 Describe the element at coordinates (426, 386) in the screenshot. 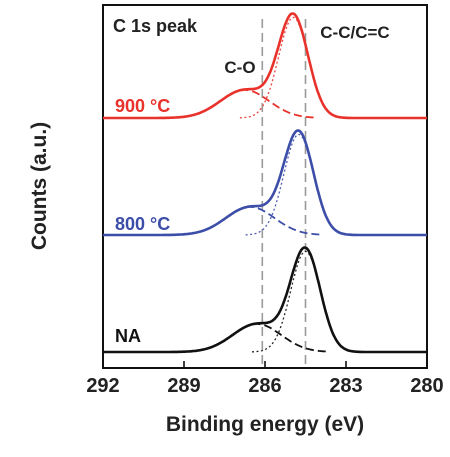

I see `x-tick-label-4: 280` at that location.